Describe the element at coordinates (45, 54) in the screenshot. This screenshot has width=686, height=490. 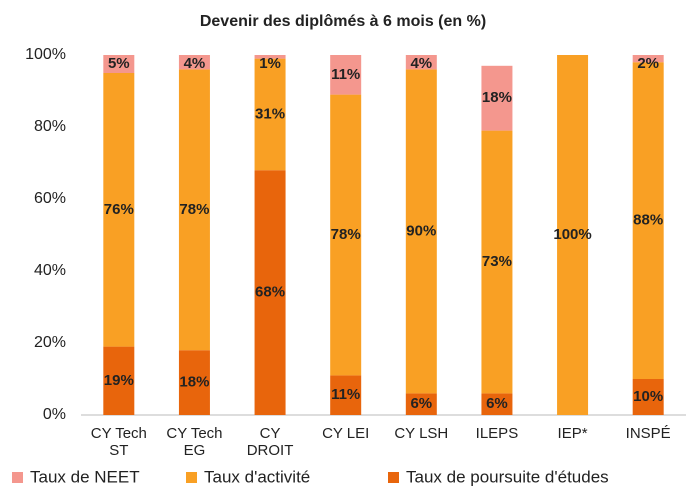
I see `y-tick-label: 100%` at that location.